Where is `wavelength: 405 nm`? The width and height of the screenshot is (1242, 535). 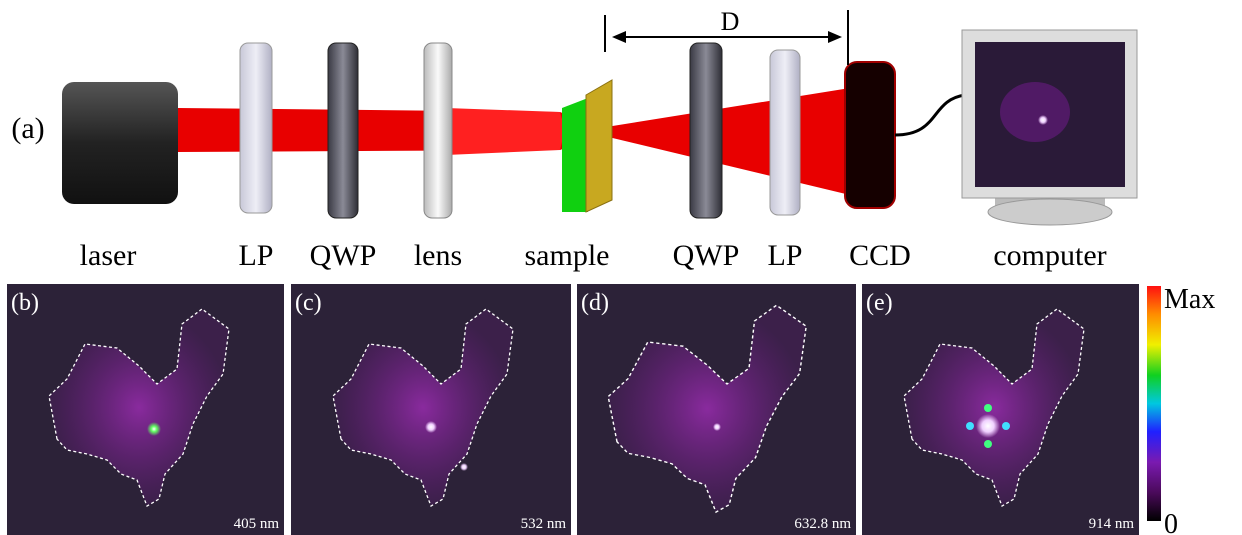 wavelength: 405 nm is located at coordinates (257, 524).